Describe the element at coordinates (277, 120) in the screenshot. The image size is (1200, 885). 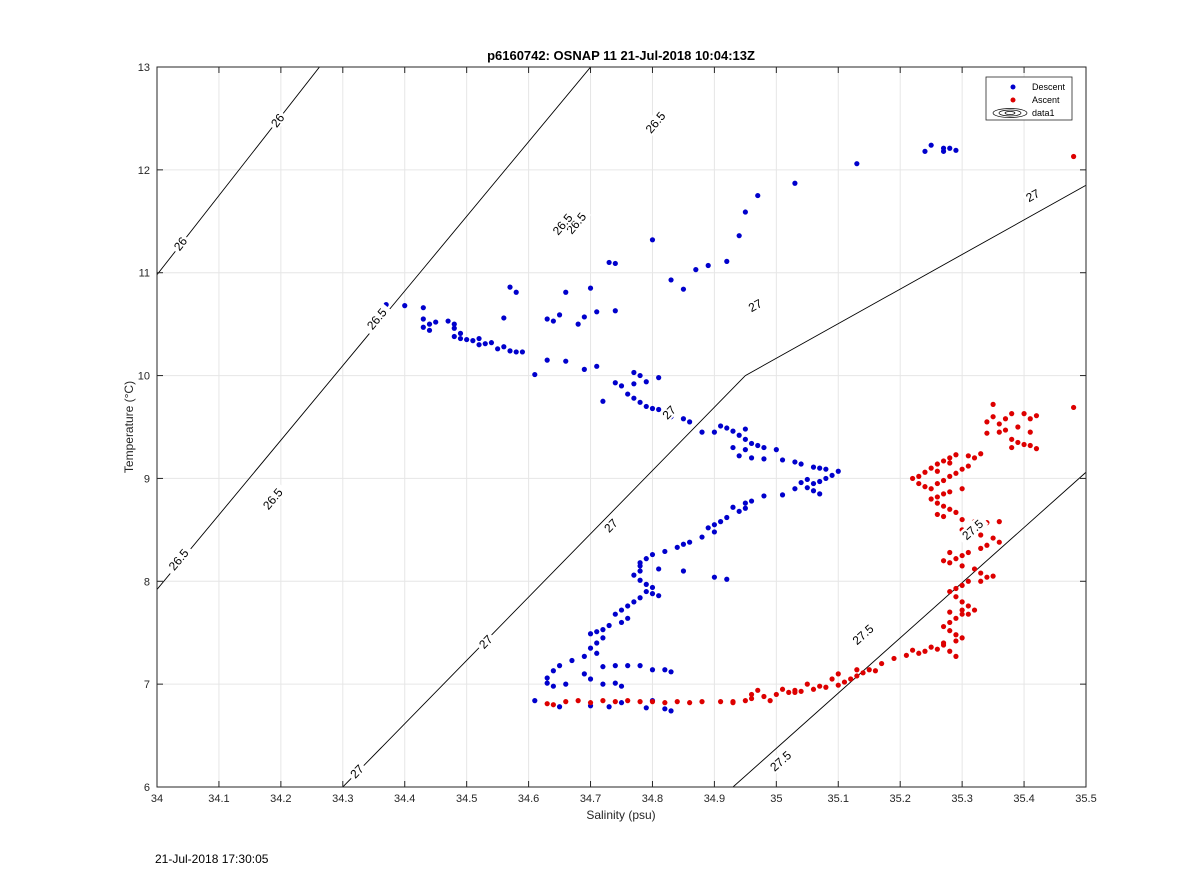
I see `contour-label-group: 26` at that location.